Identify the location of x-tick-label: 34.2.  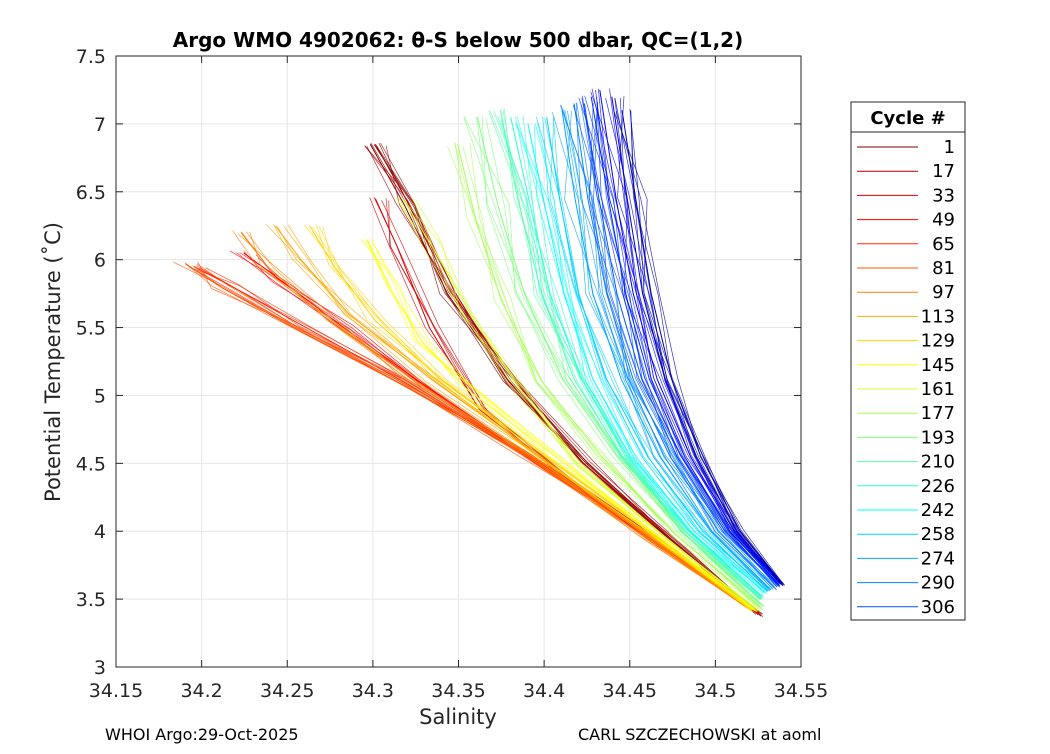
(201, 691).